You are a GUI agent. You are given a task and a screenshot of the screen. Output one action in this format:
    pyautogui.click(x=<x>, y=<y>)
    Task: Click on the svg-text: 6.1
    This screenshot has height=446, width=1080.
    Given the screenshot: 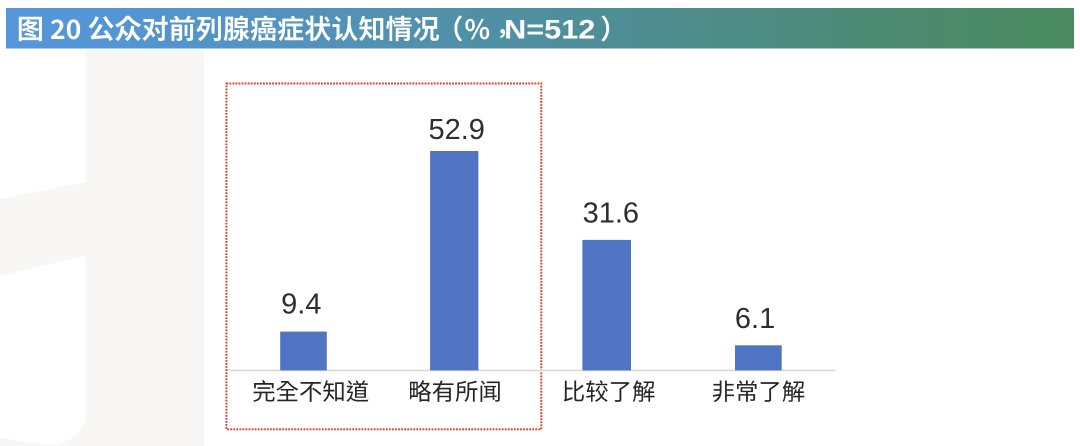 What is the action you would take?
    pyautogui.click(x=755, y=319)
    